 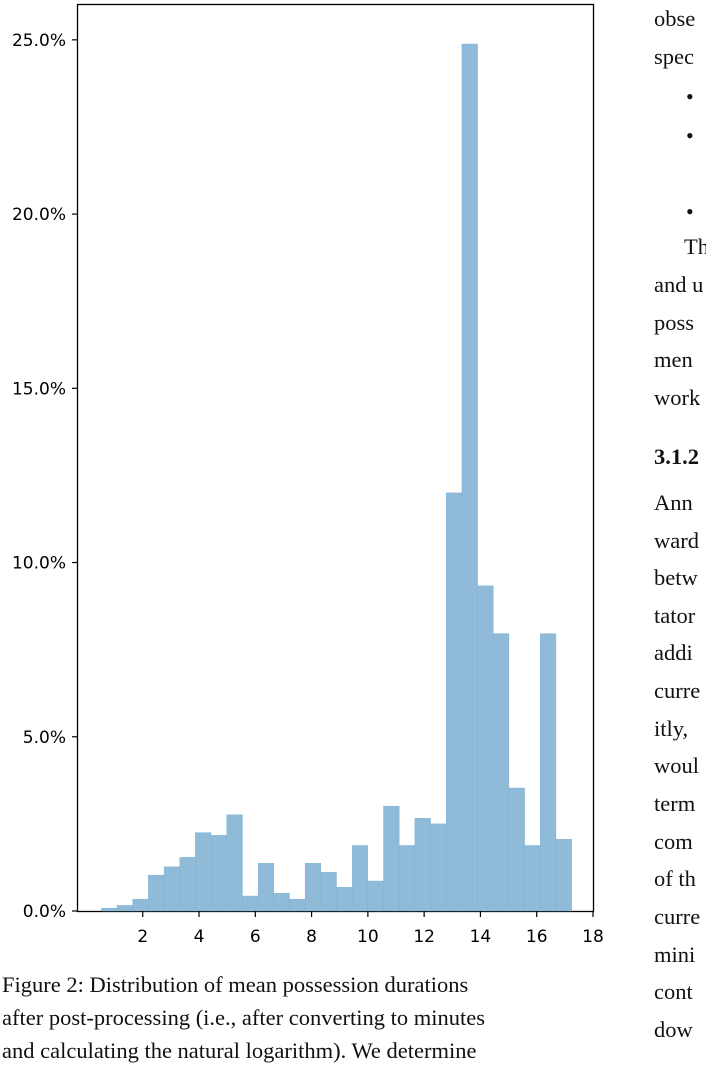 I want to click on x-tick-label: 16, so click(x=537, y=937).